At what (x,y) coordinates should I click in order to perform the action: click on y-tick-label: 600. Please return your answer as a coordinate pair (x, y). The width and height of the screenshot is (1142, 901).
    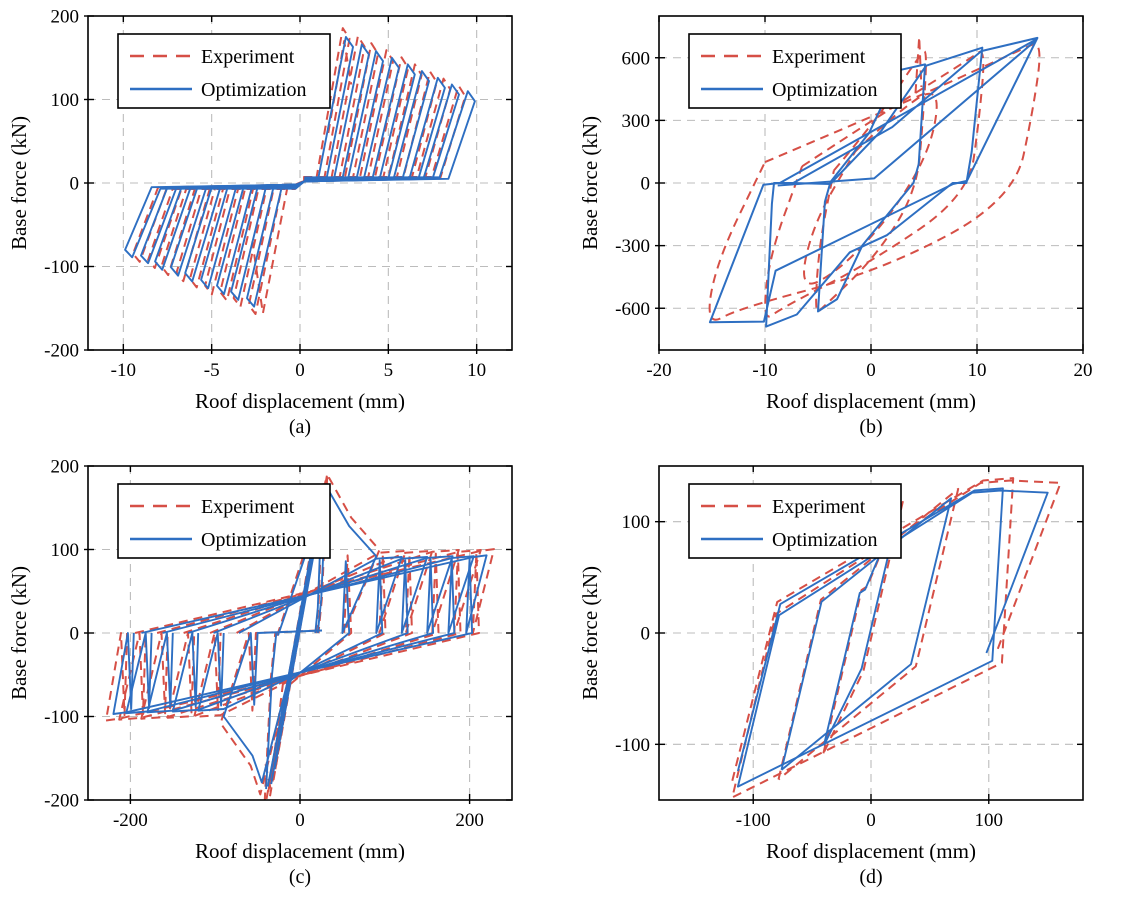
    Looking at the image, I should click on (636, 58).